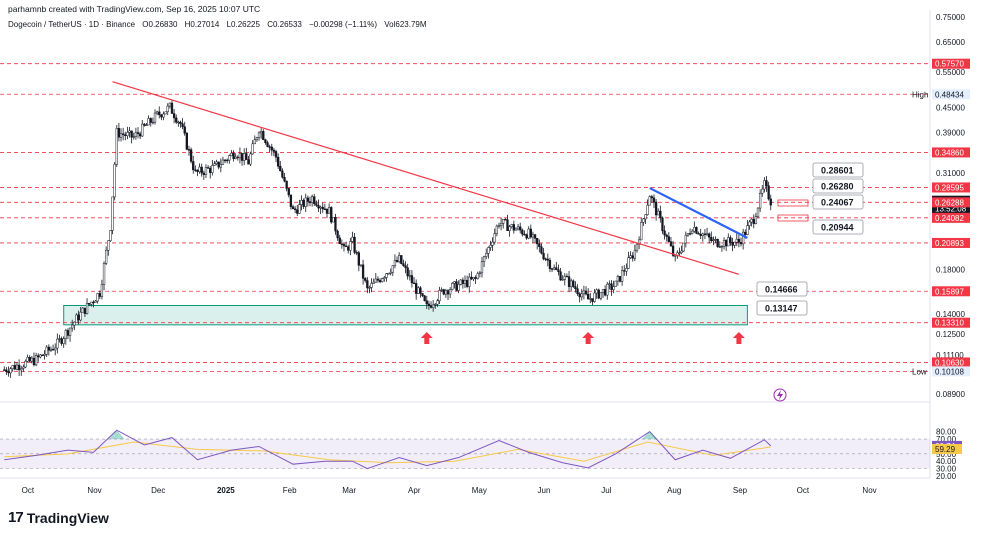  Describe the element at coordinates (946, 439) in the screenshot. I see `rsi-tick-label: 70.00` at that location.